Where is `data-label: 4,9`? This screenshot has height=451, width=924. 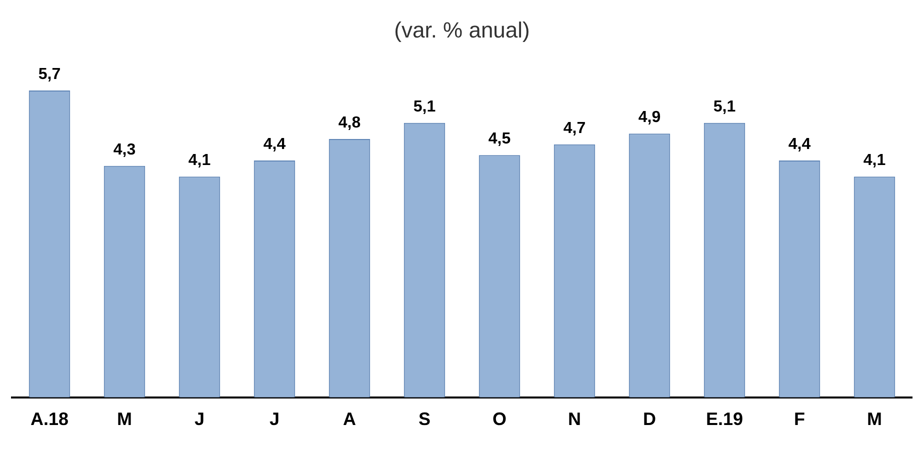
data-label: 4,9 is located at coordinates (649, 117).